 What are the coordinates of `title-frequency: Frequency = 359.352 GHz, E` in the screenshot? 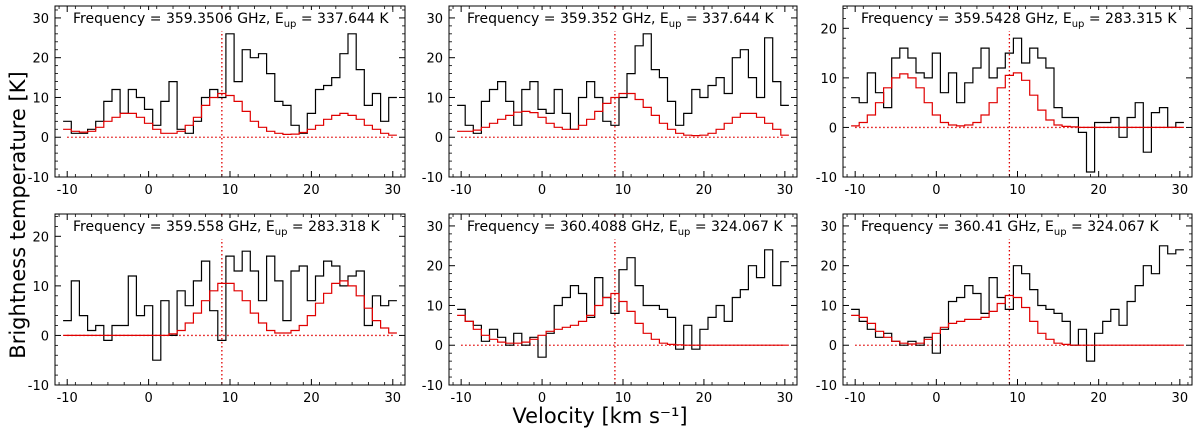 It's located at (568, 19).